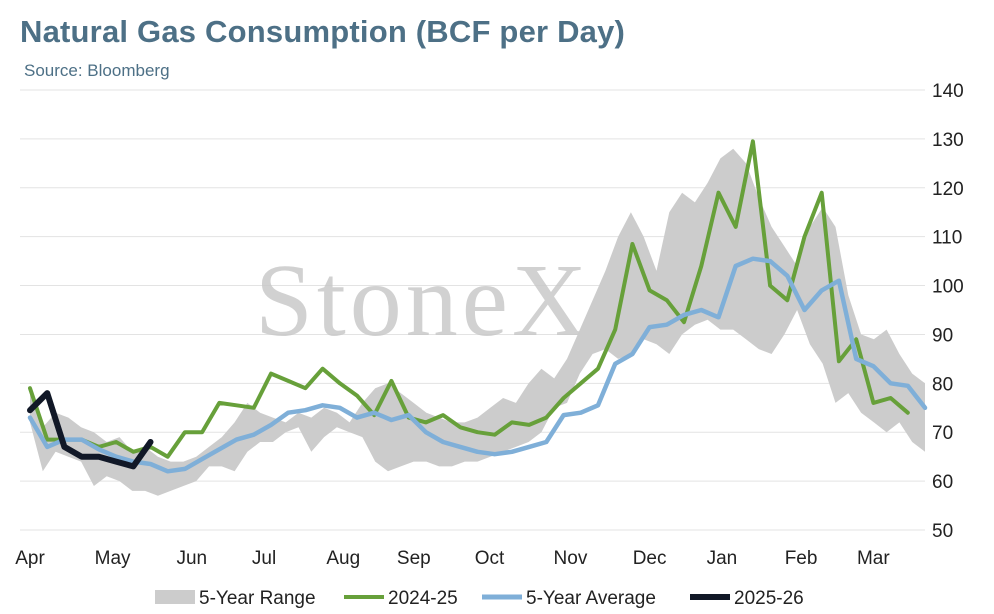 This screenshot has height=614, width=994. I want to click on y-tick-label-70: 70, so click(942, 433).